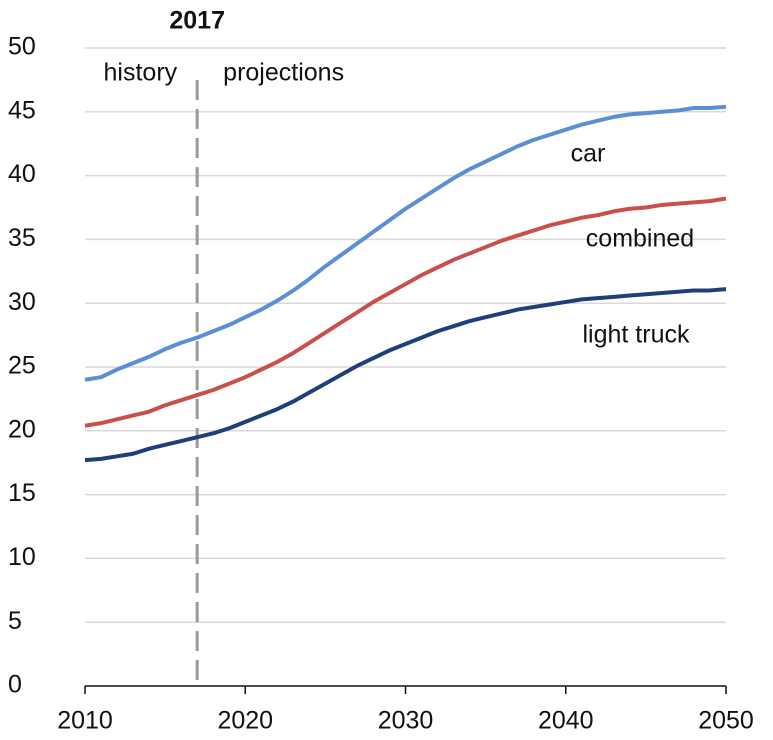 The image size is (773, 740). What do you see at coordinates (726, 721) in the screenshot?
I see `x-tick-label: 2050` at bounding box center [726, 721].